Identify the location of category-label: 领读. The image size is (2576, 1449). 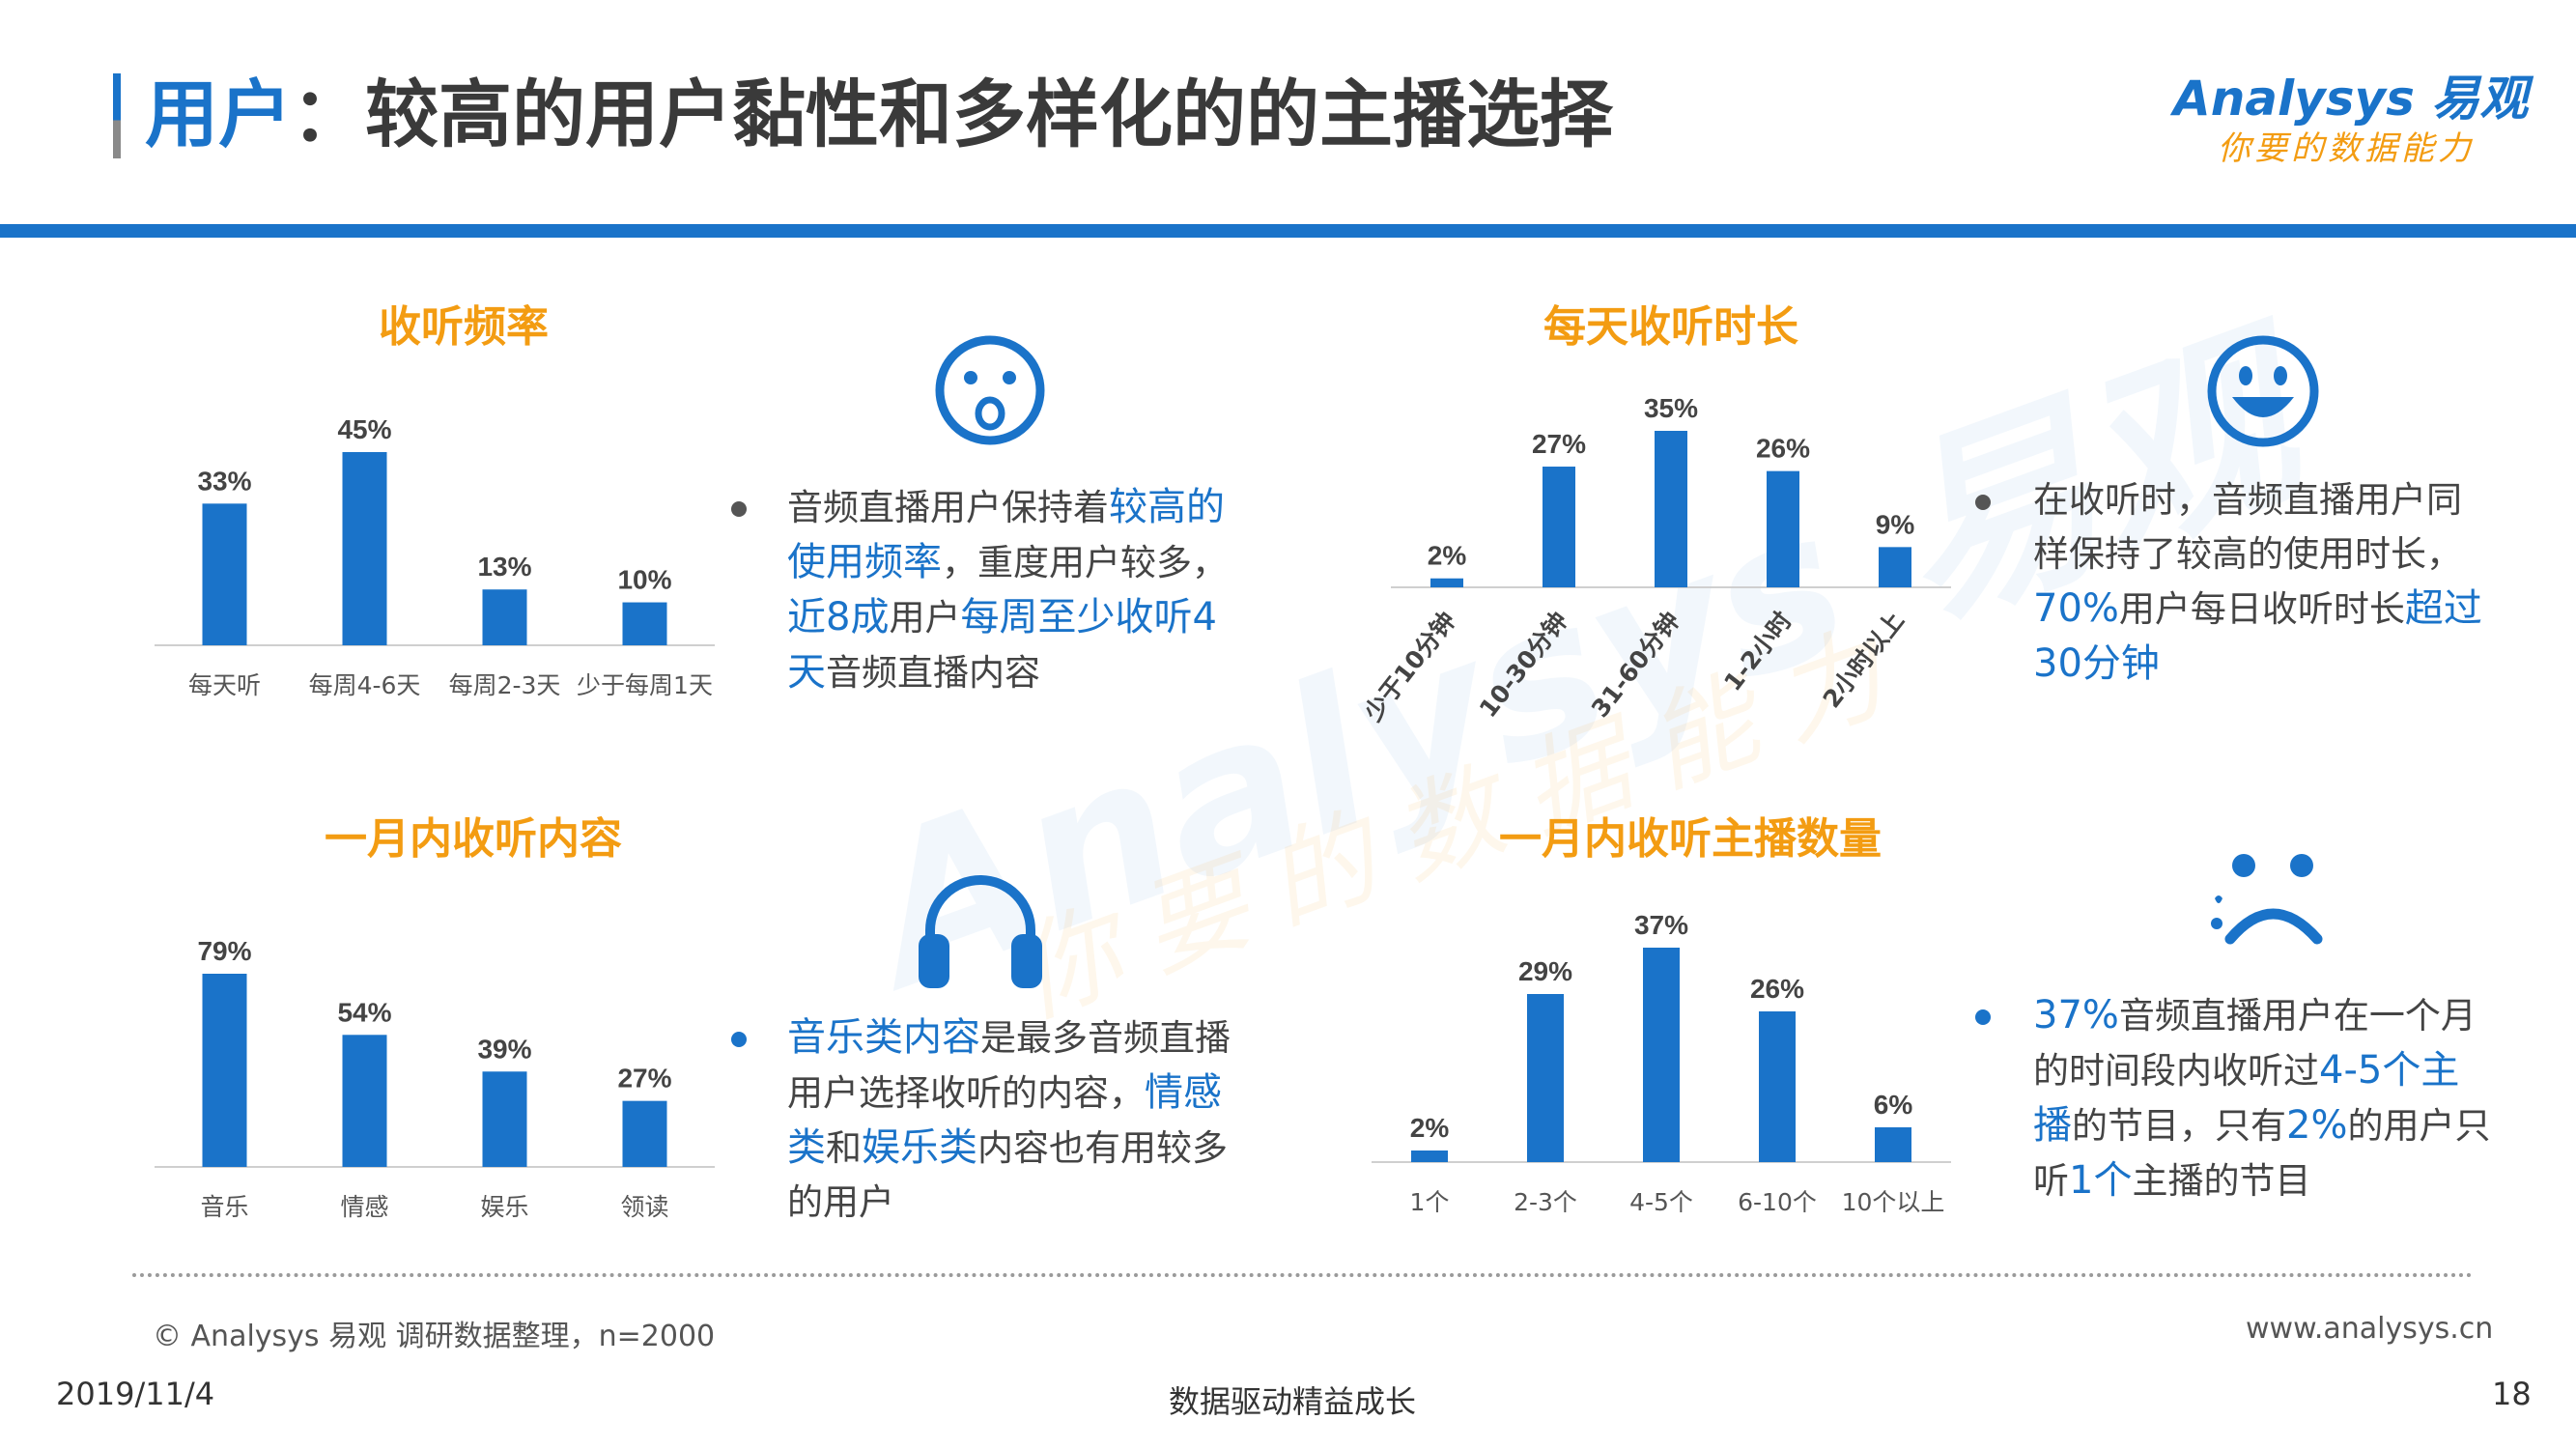
(644, 1207).